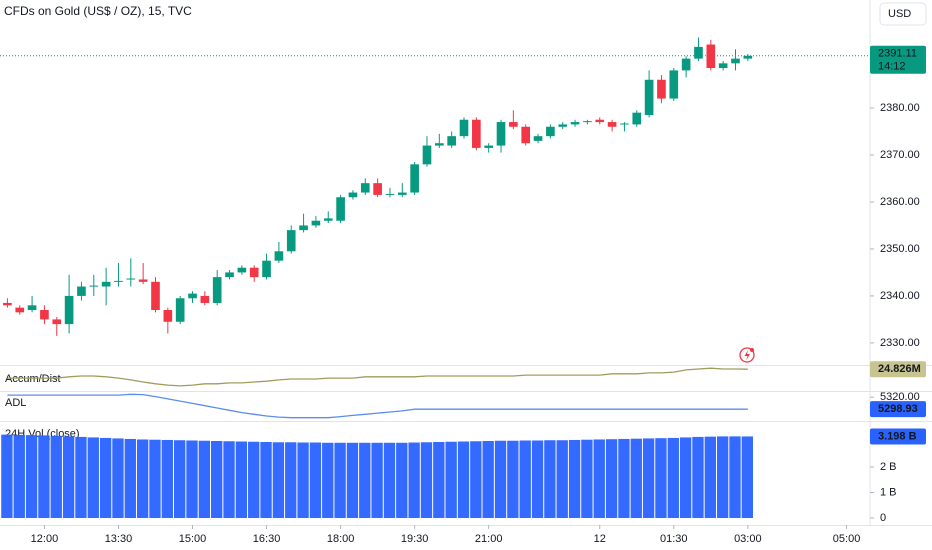  I want to click on x-tick-label: 15:00, so click(193, 539).